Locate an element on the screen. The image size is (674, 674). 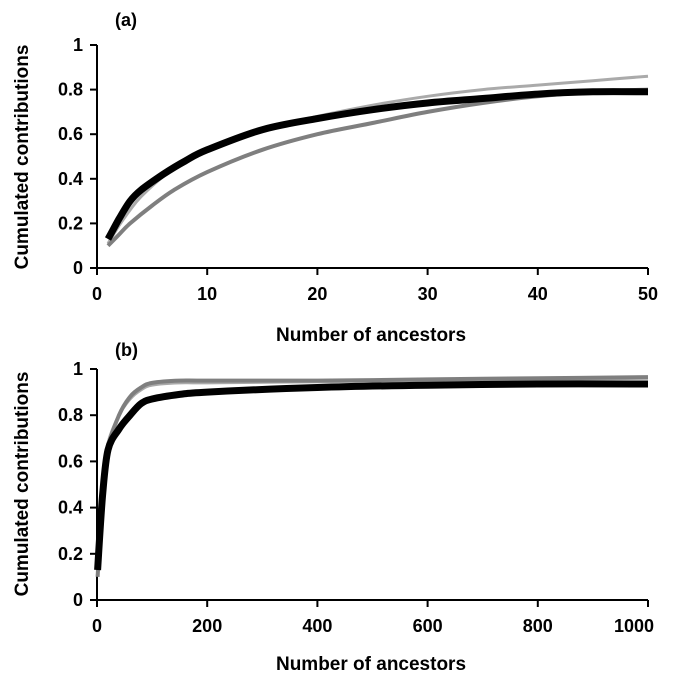
panel-b-y-tick-label: 0 is located at coordinates (78, 600).